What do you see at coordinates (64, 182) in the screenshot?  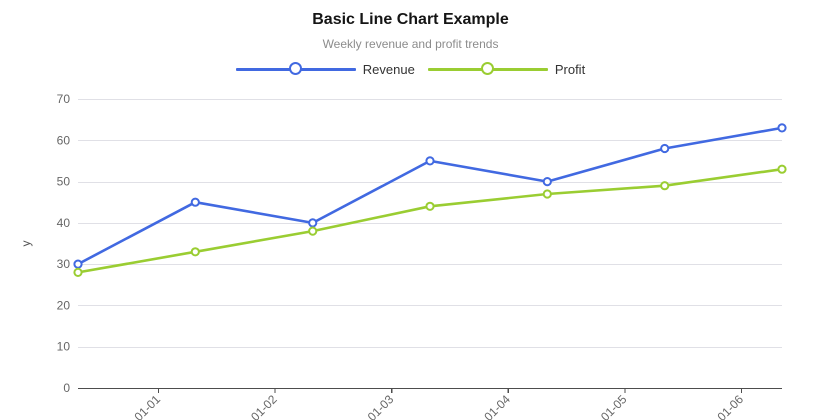 I see `y-tick-label-50: 50` at bounding box center [64, 182].